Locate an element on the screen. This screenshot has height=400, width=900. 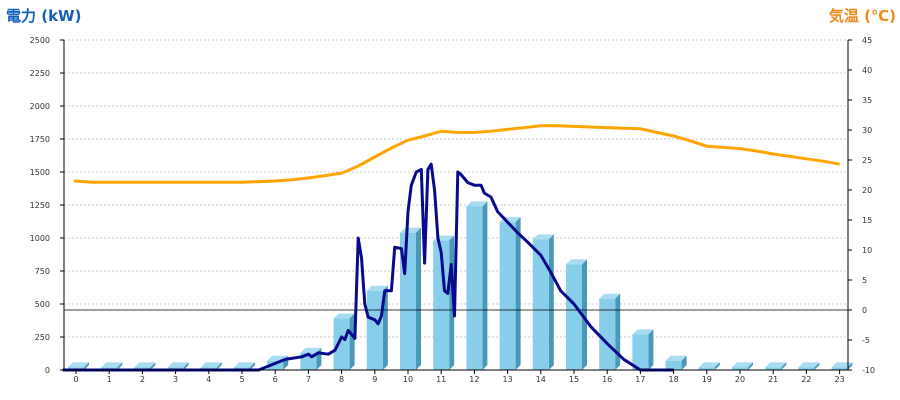
x-axis-tick-label: 14 is located at coordinates (541, 379).